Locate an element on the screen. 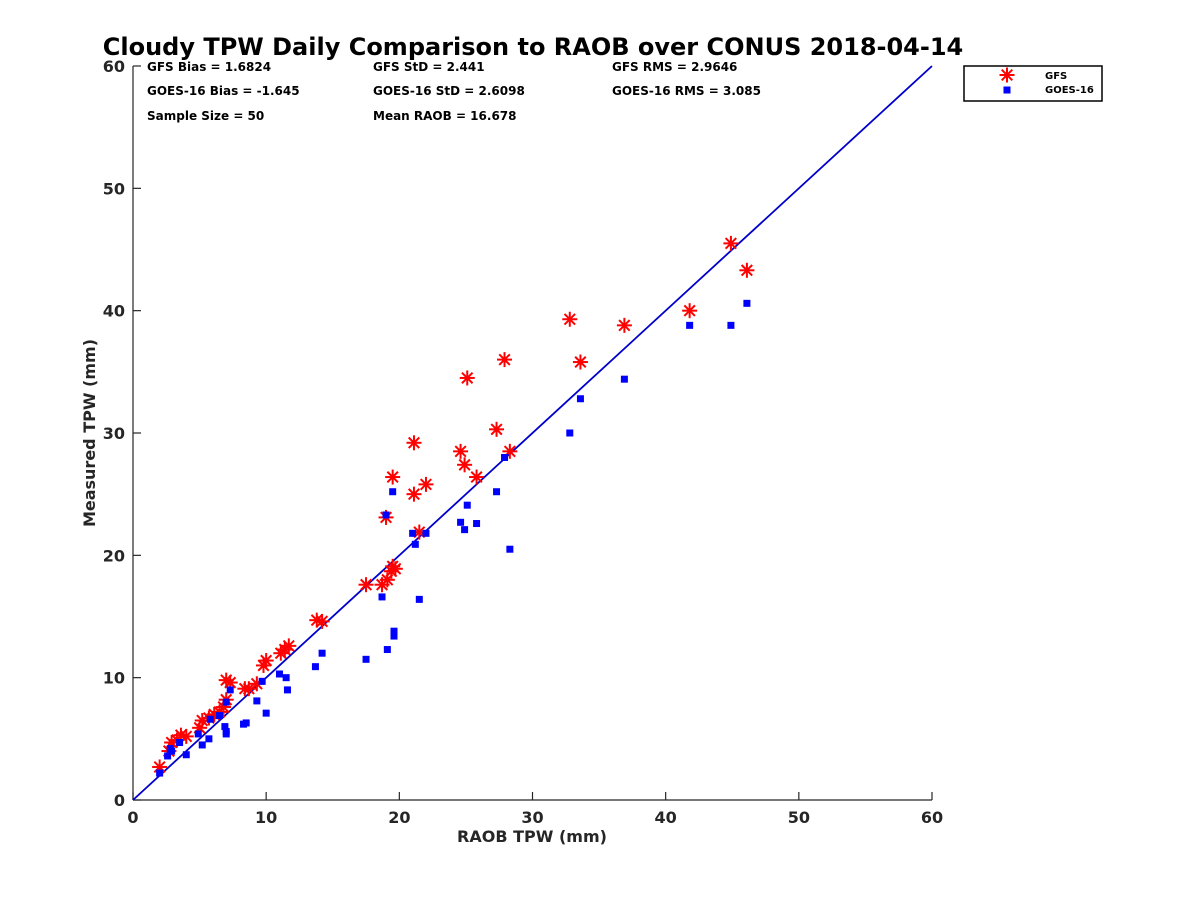 This screenshot has height=900, width=1200. y-tick-label: 40 is located at coordinates (114, 311).